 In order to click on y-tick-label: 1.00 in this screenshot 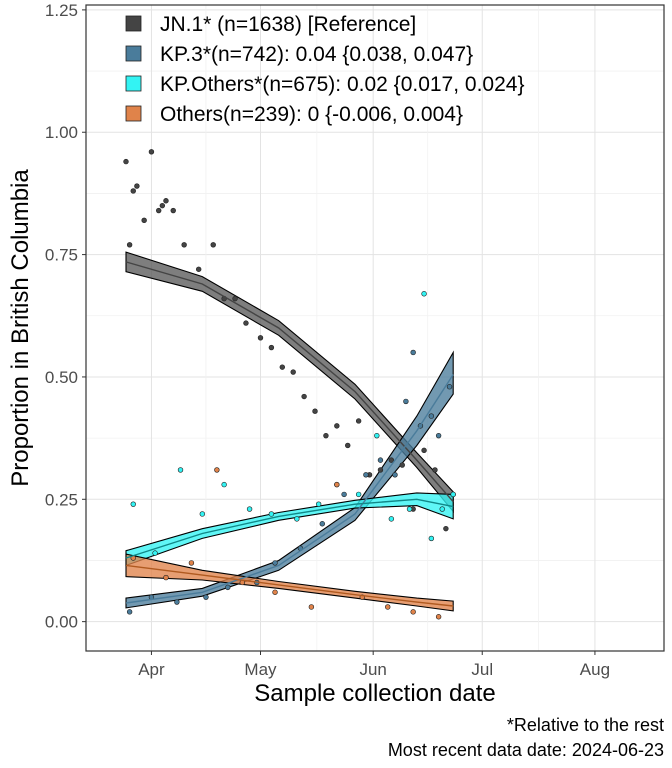, I will do `click(61, 132)`.